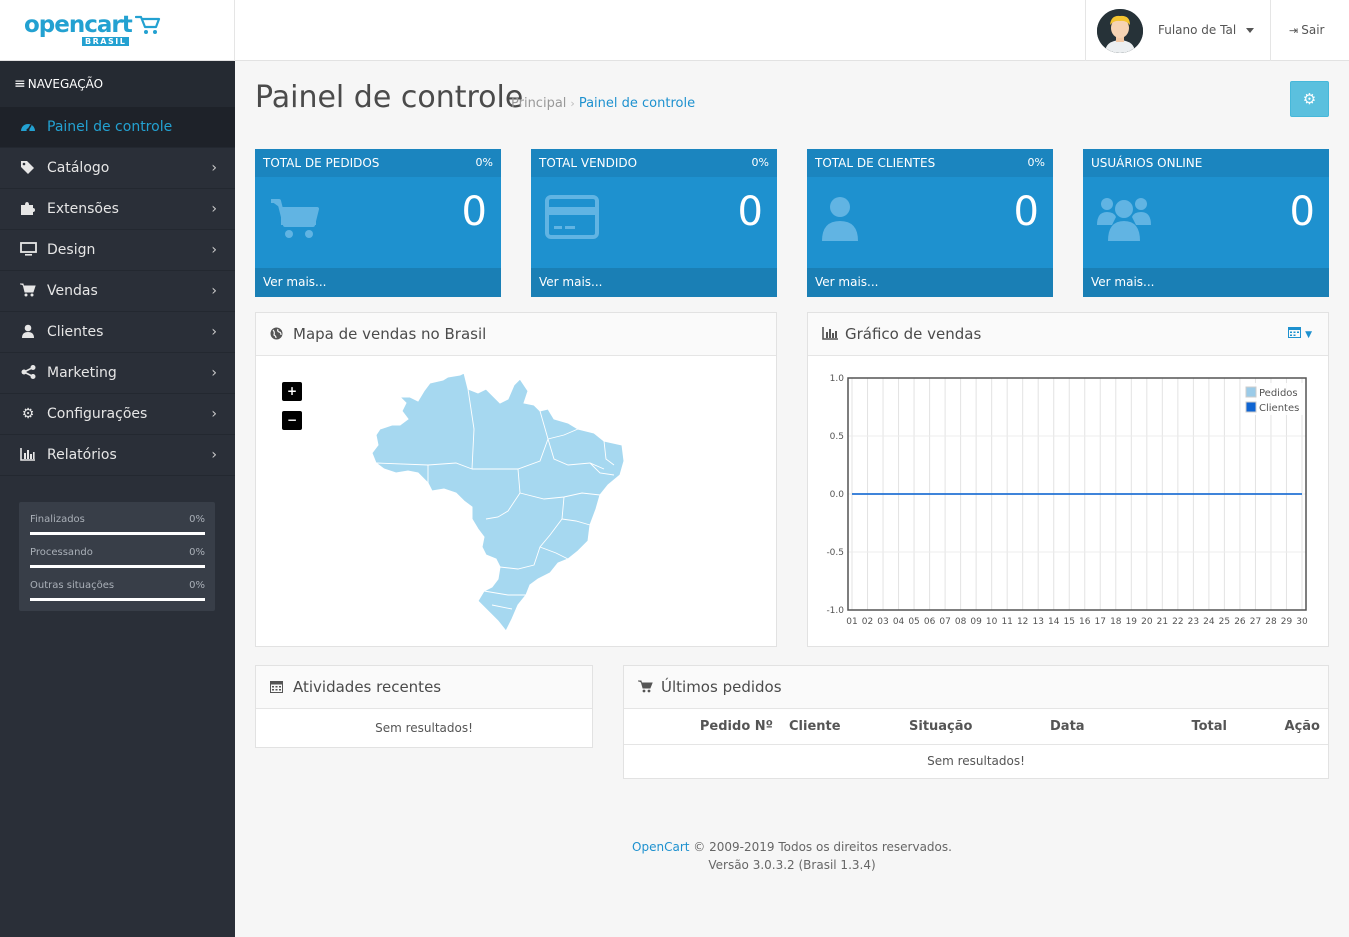  I want to click on breadcrumb-current: Painel de controle, so click(637, 103).